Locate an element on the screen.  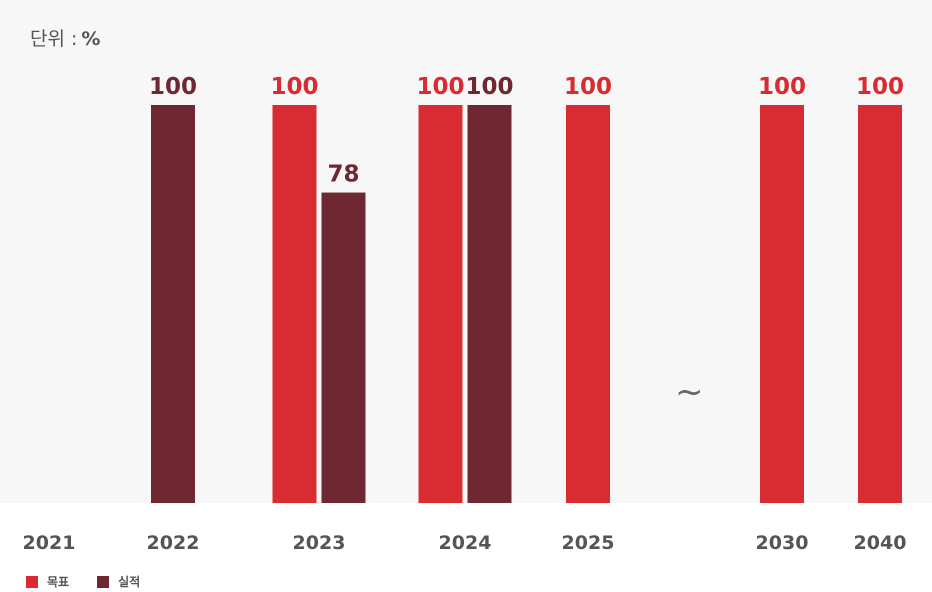
x-tick-label-2023: 2023 is located at coordinates (319, 543).